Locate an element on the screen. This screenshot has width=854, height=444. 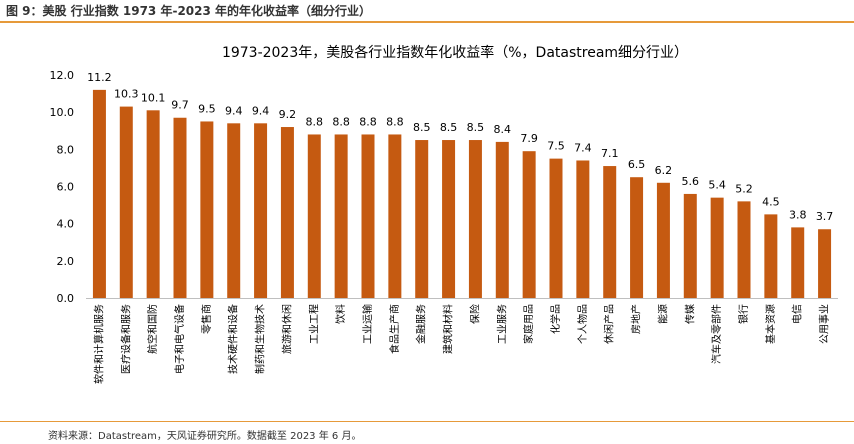
y-tick-label: 0.0 is located at coordinates (66, 298).